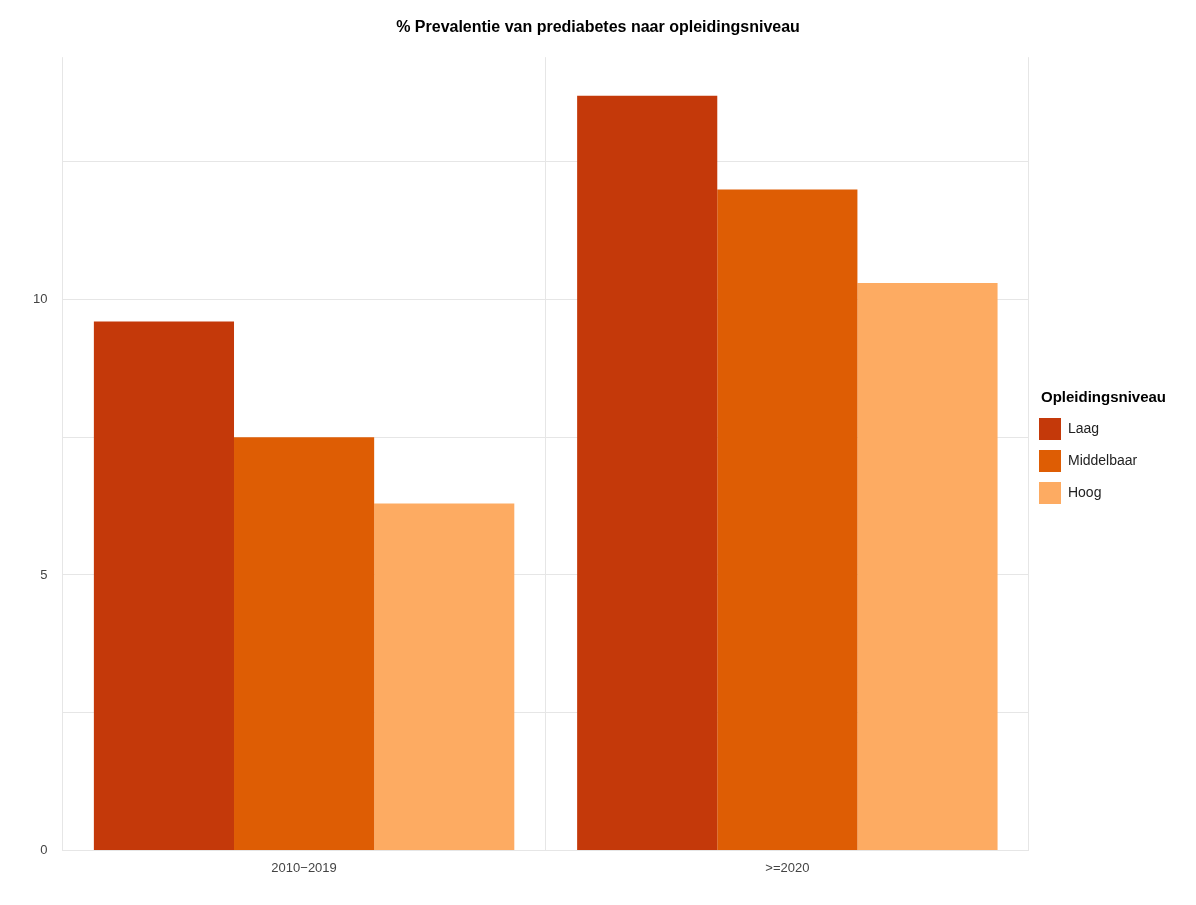  What do you see at coordinates (44, 849) in the screenshot?
I see `y-tick-label: 0` at bounding box center [44, 849].